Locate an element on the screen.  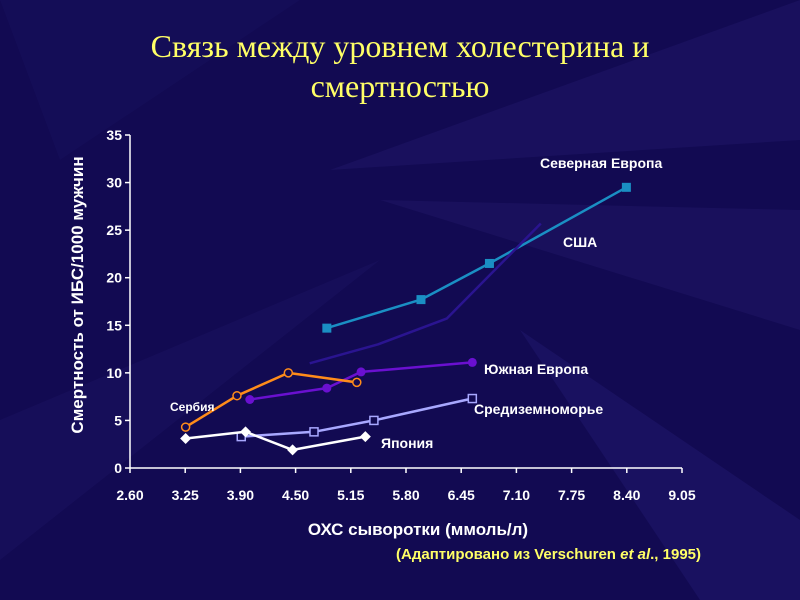
x-axis-title: ОХС сыворотки (ммоль/л) is located at coordinates (418, 529).